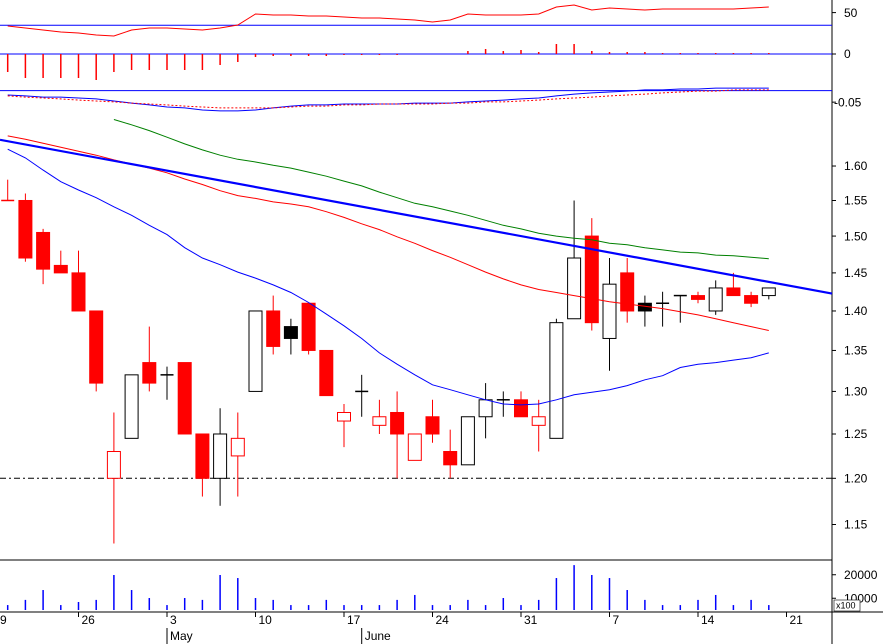 This screenshot has width=883, height=644. What do you see at coordinates (856, 236) in the screenshot?
I see `y-tick-label: 1.50` at bounding box center [856, 236].